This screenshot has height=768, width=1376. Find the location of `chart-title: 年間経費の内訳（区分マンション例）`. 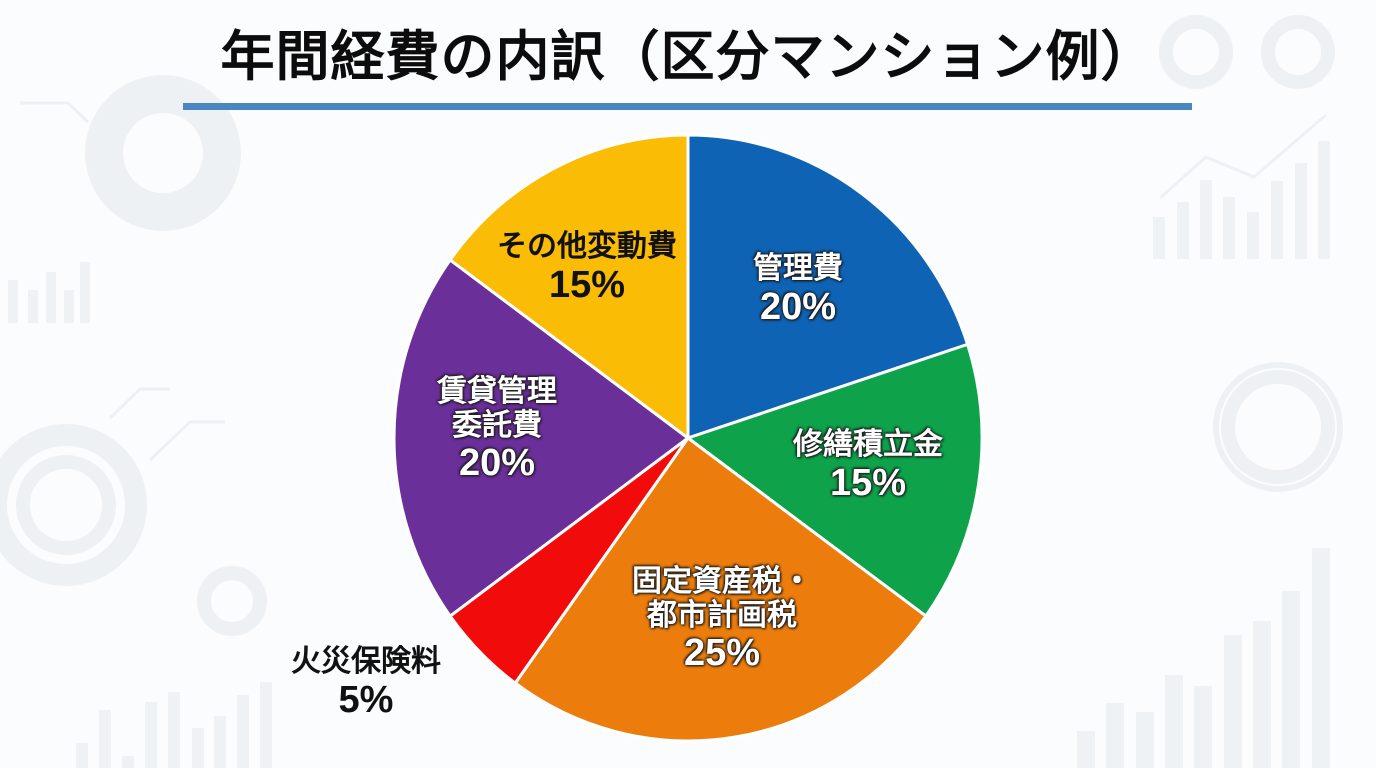

chart-title: 年間経費の内訳（区分マンション例） is located at coordinates (688, 56).